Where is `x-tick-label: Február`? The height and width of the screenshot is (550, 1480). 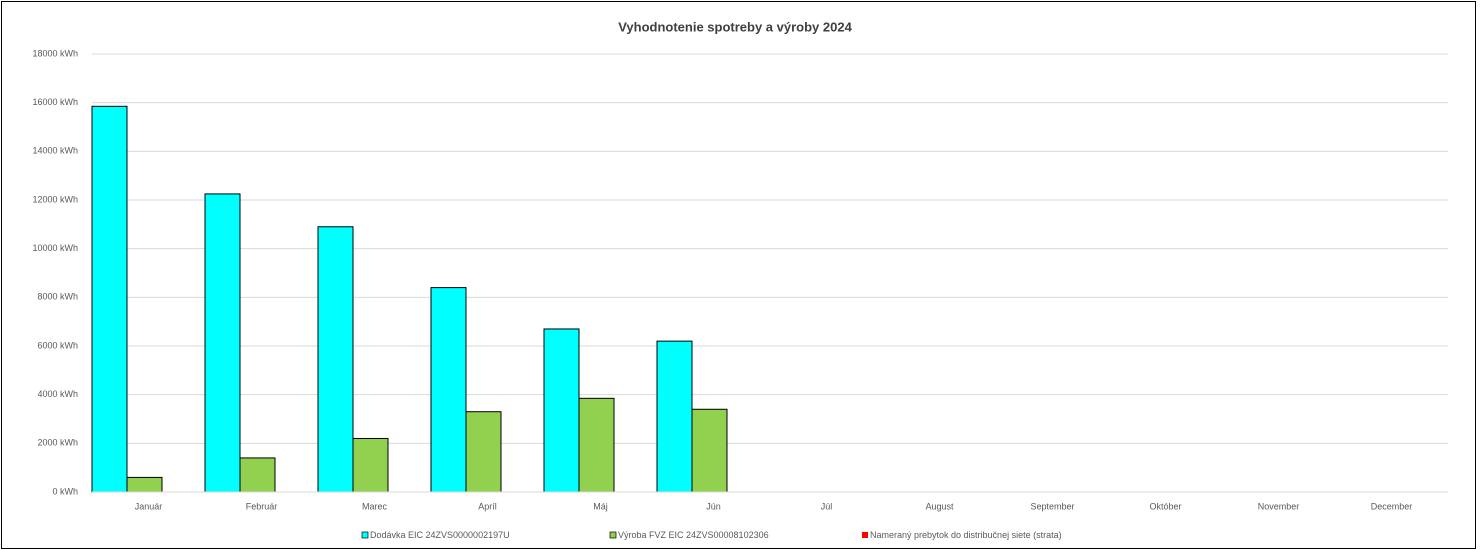
x-tick-label: Február is located at coordinates (262, 506).